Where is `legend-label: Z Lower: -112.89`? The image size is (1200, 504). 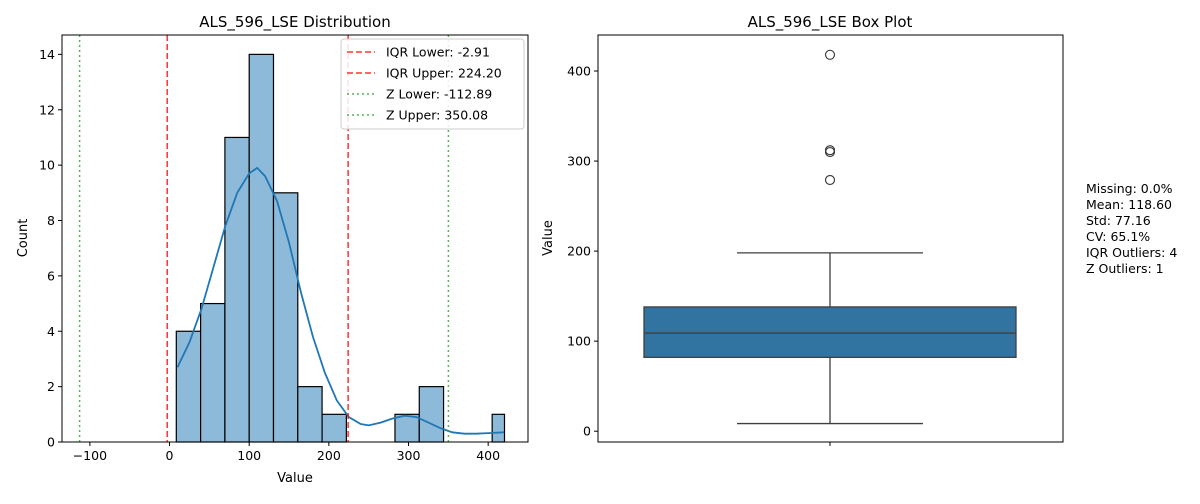 legend-label: Z Lower: -112.89 is located at coordinates (439, 94).